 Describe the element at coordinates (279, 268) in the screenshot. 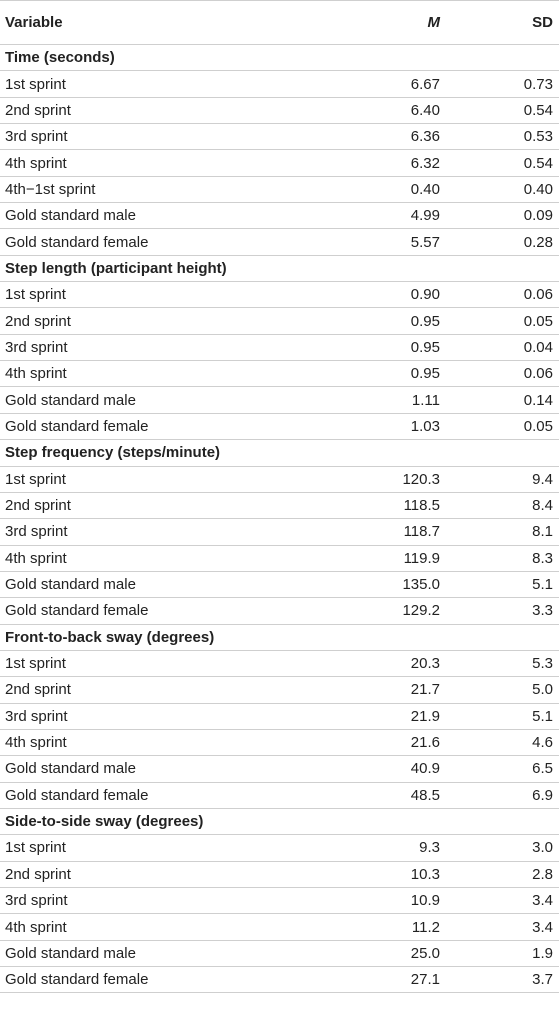

I see `section-header-row: Step length (participant height)` at that location.